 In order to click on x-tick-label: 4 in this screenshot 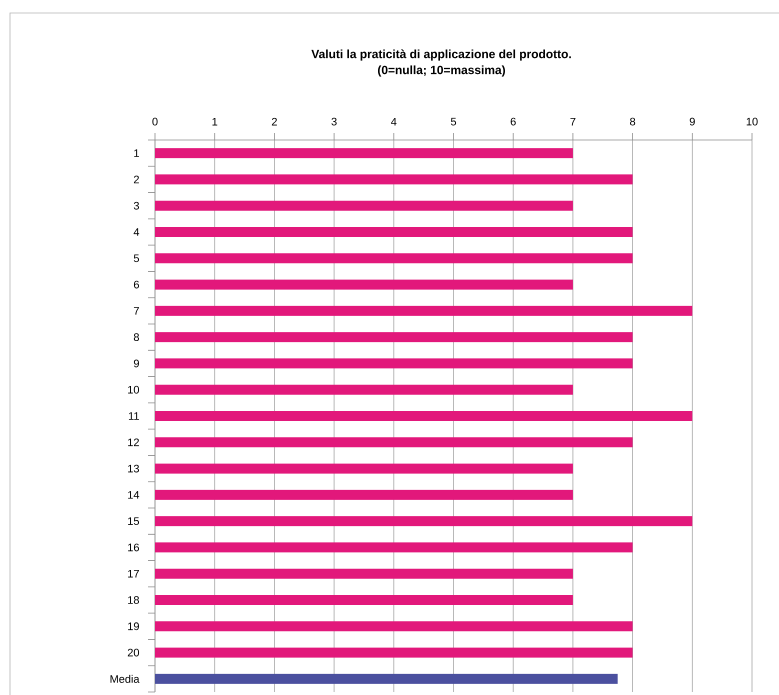, I will do `click(394, 122)`.